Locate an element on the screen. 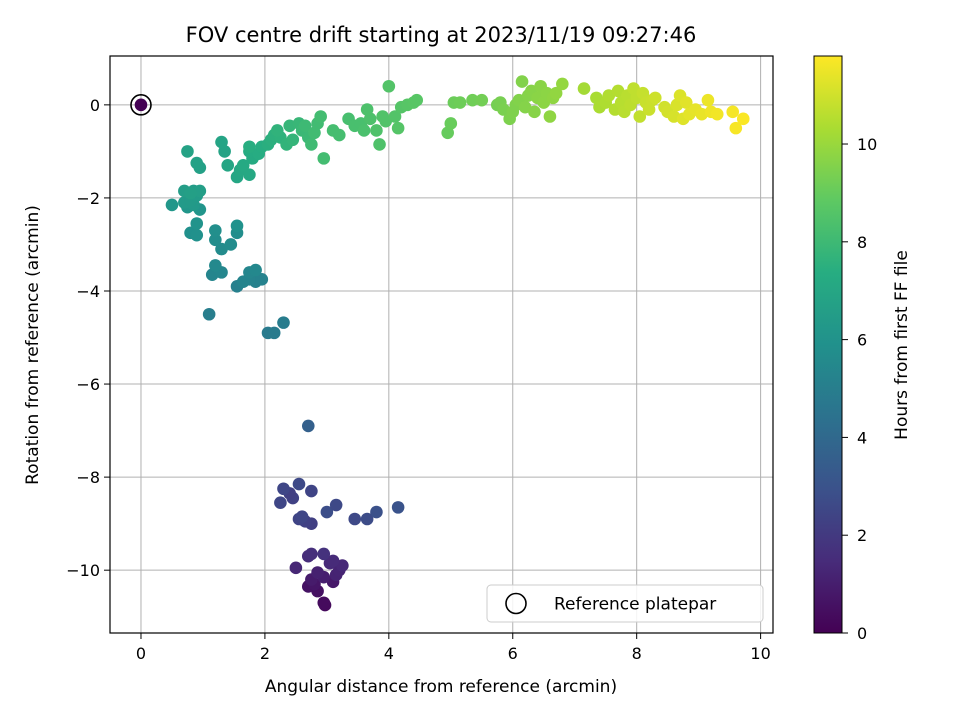  colorbar-frame is located at coordinates (828, 344).